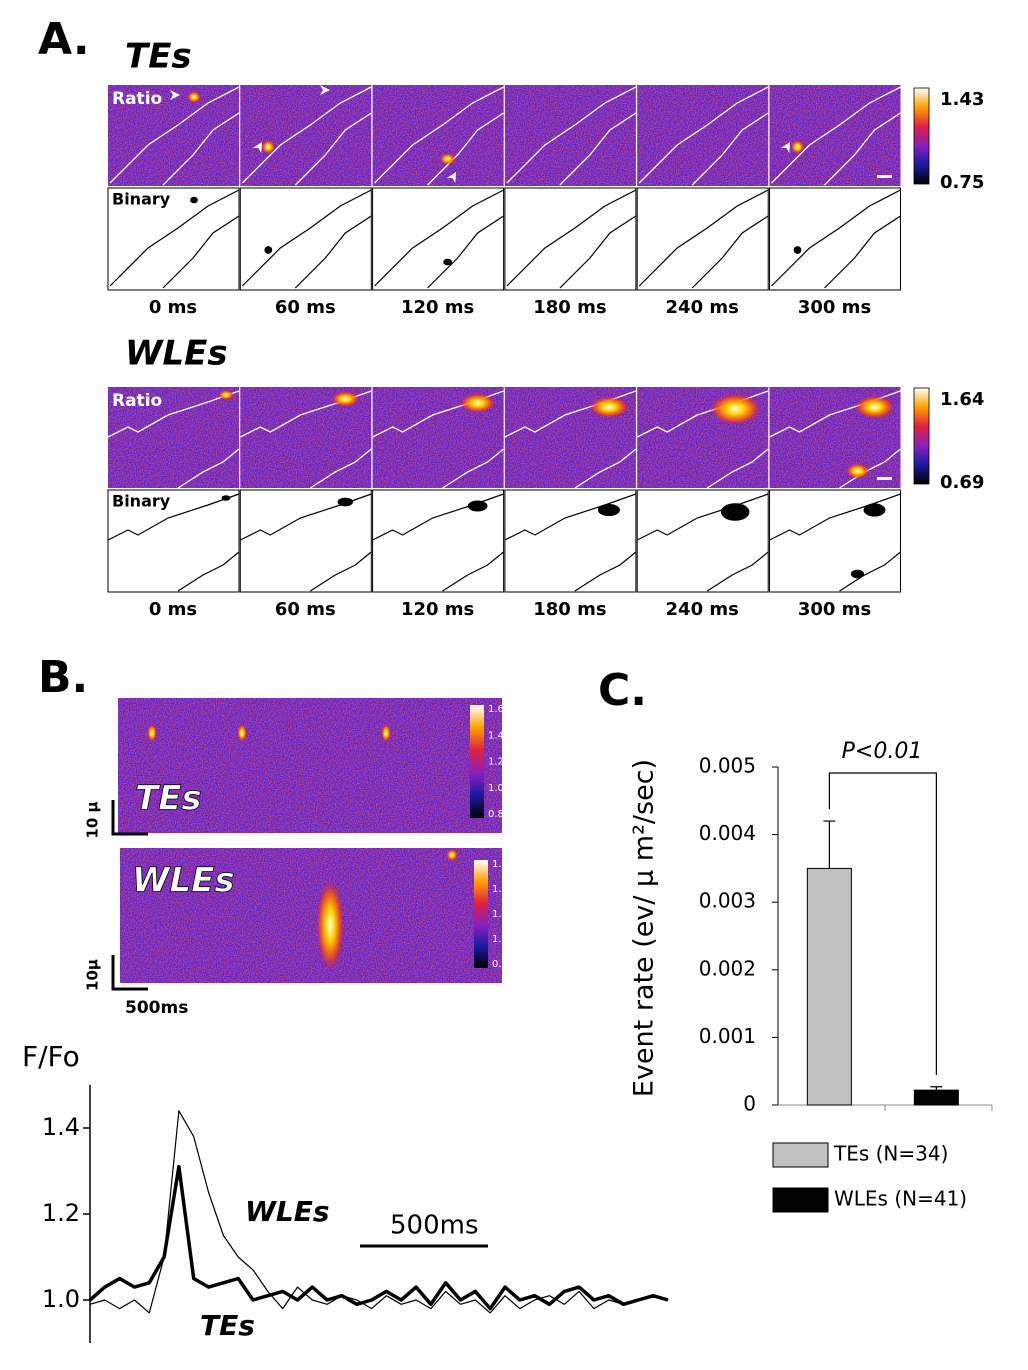  I want to click on panel-label: A., so click(64, 39).